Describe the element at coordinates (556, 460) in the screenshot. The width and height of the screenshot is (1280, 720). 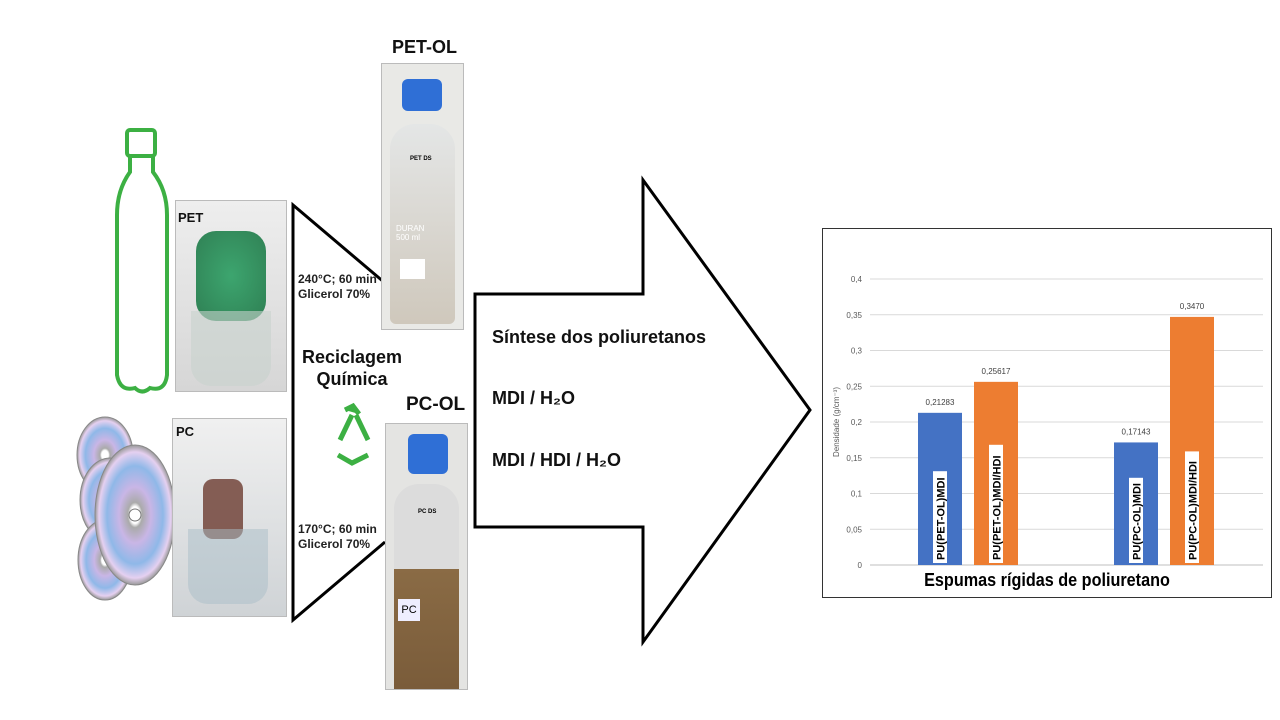
I see `synthesis-route-2: MDI / HDI / H₂O` at that location.